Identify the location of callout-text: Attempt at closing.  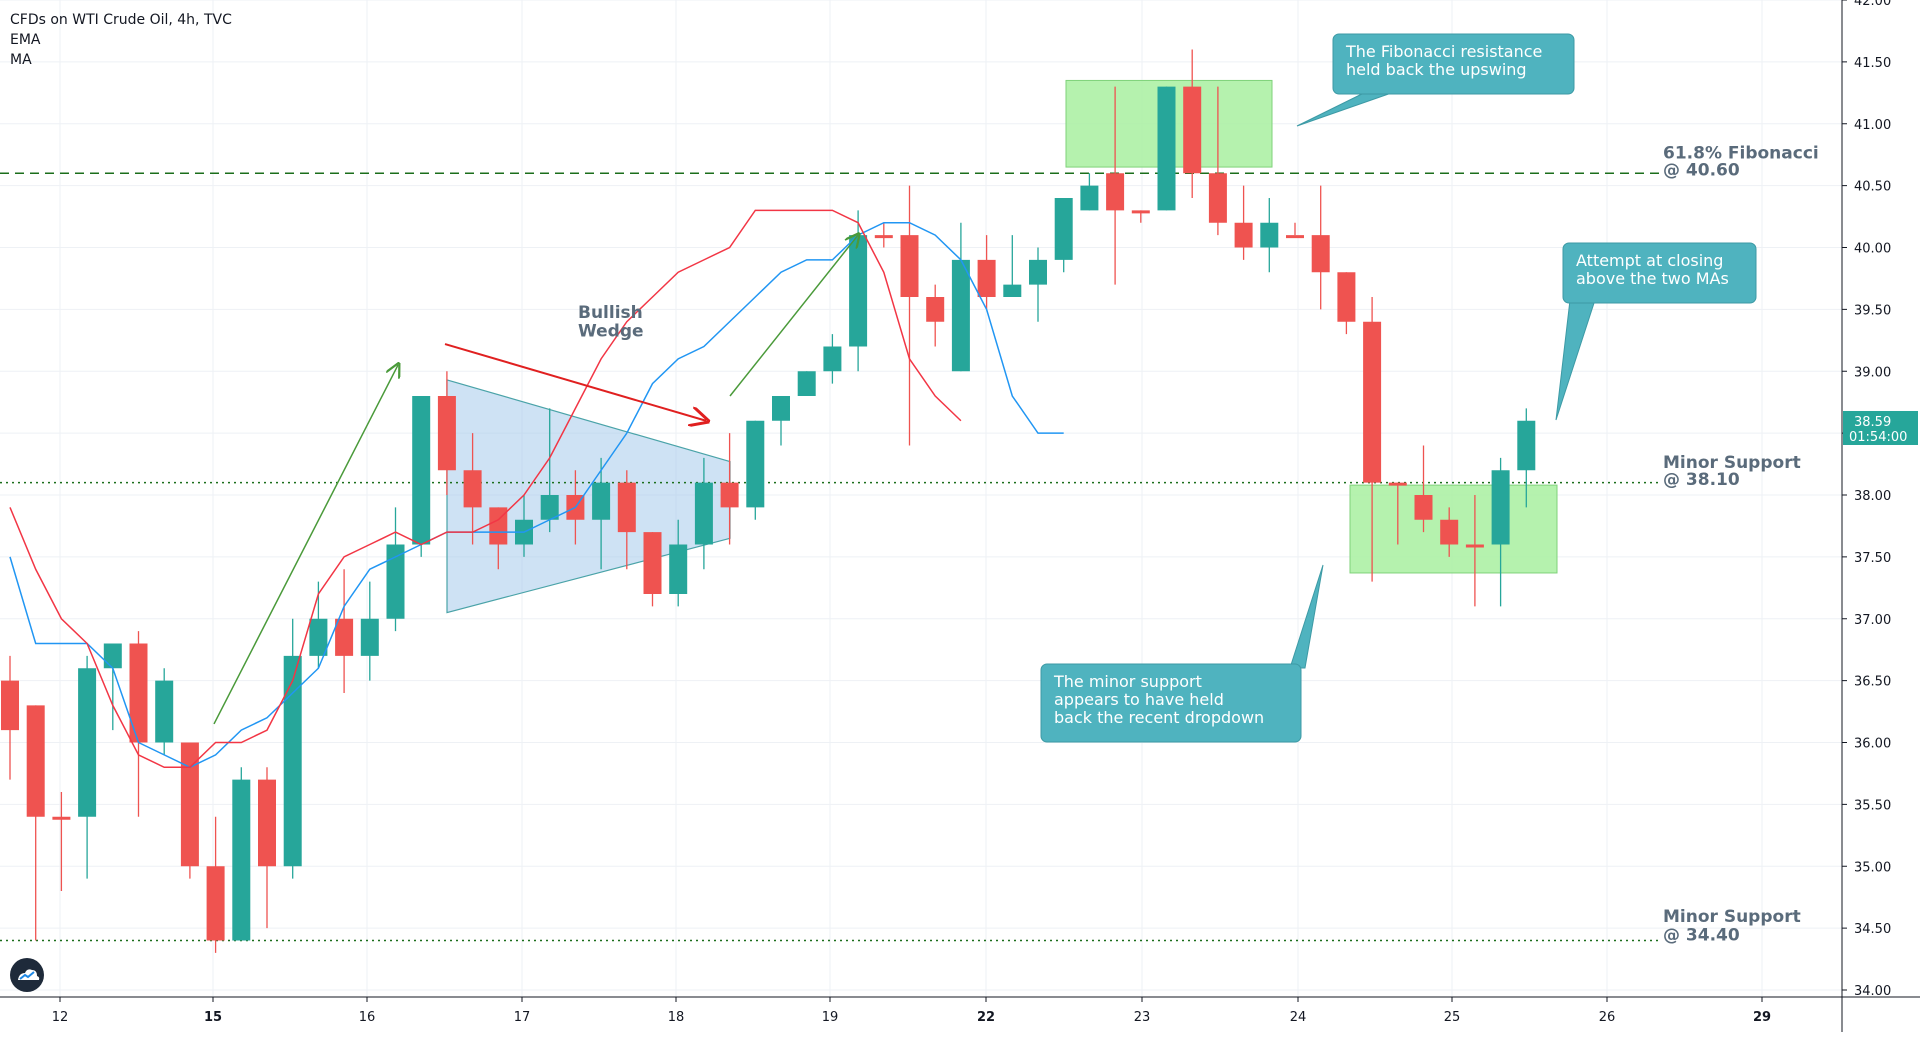
(1649, 260).